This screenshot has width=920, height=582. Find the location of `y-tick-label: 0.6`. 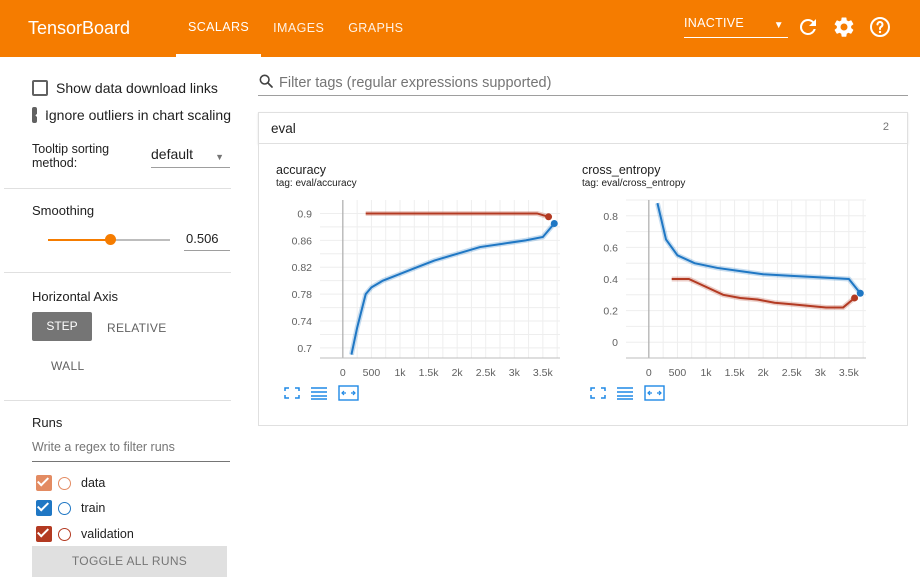

y-tick-label: 0.6 is located at coordinates (610, 248).